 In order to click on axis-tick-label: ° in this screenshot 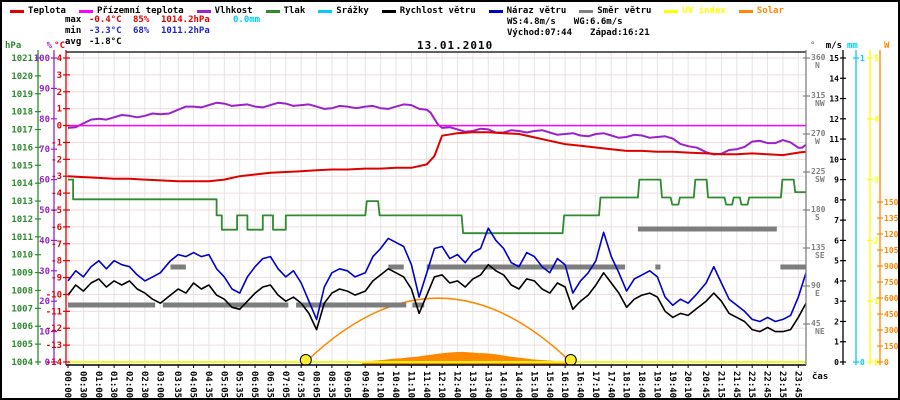, I will do `click(812, 46)`.